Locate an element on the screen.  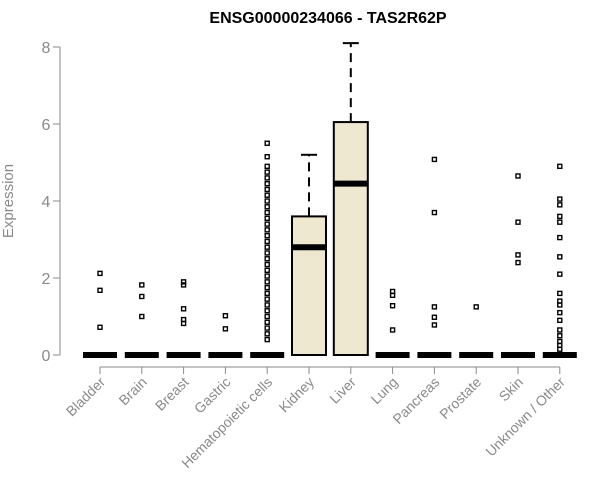
y-tick-label: 0 is located at coordinates (46, 356).